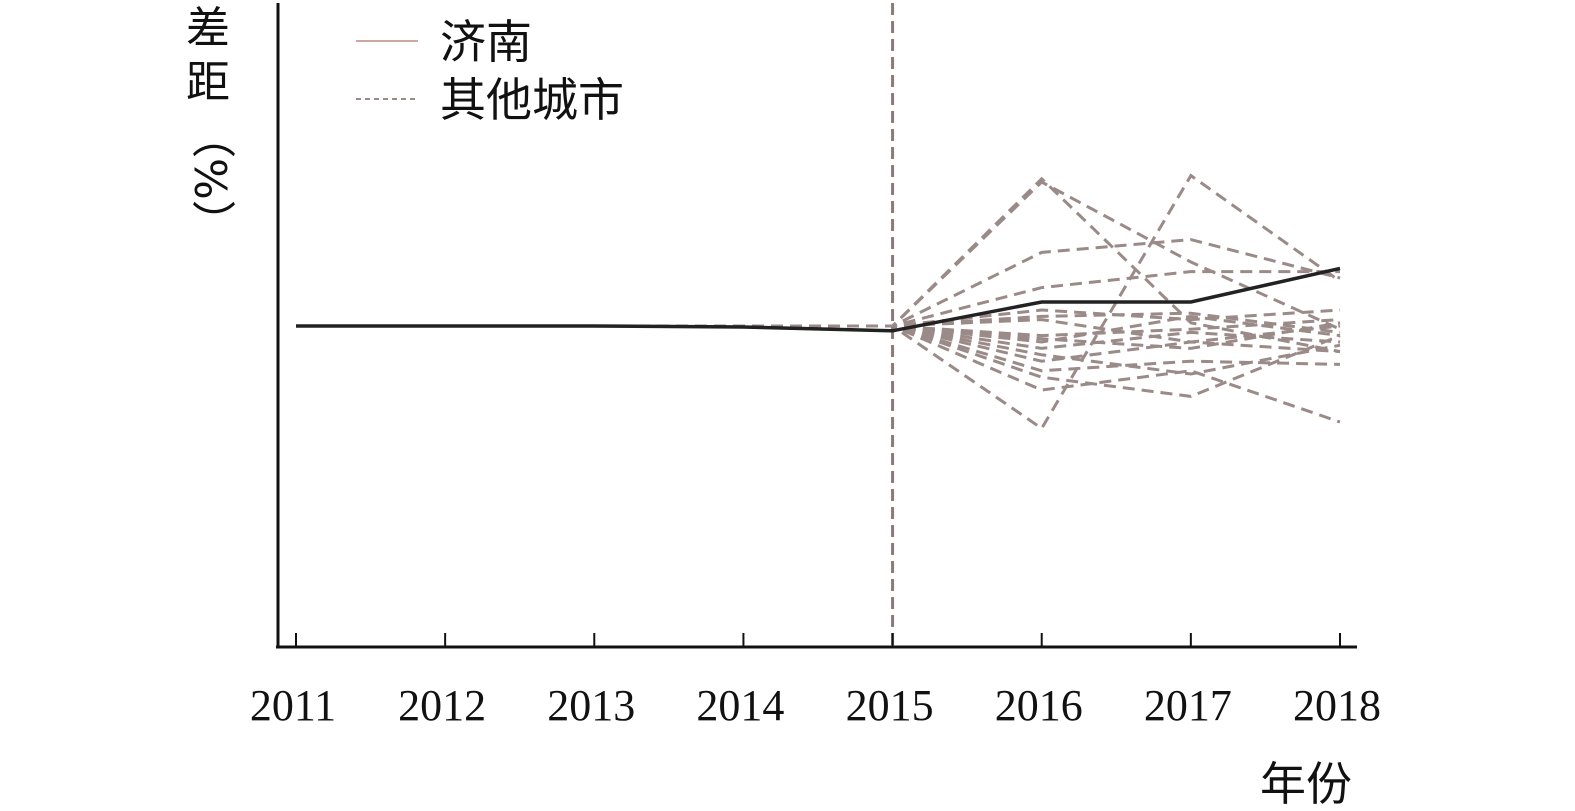 The height and width of the screenshot is (811, 1575). I want to click on x-tick-label: 2011, so click(293, 705).